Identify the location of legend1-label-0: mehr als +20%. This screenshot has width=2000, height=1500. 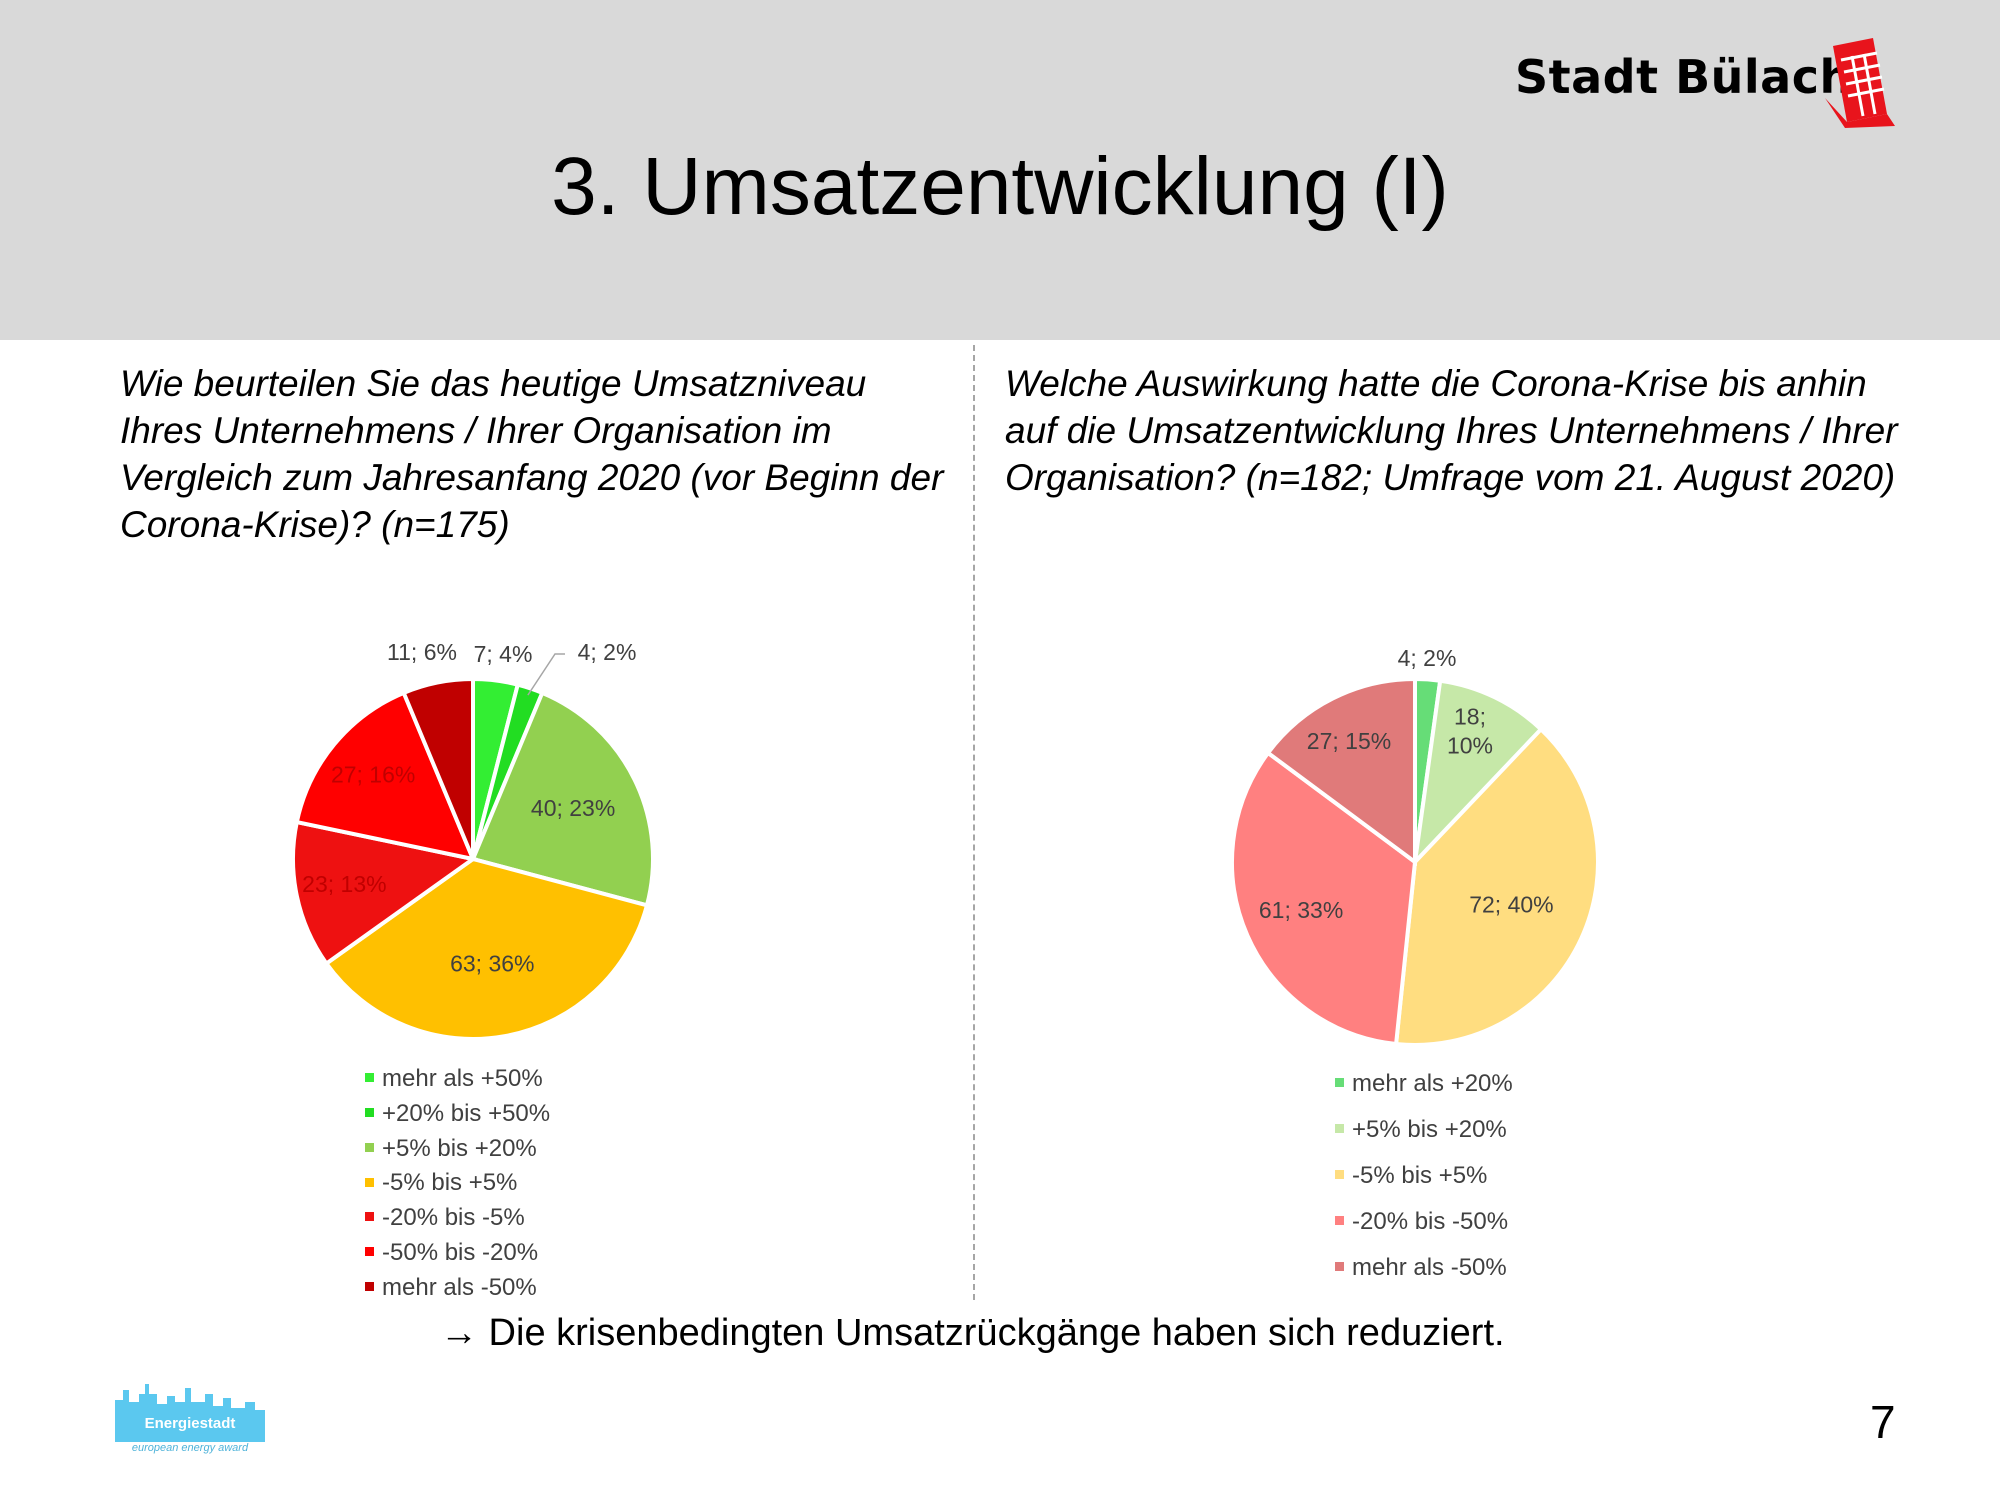
(1432, 1083).